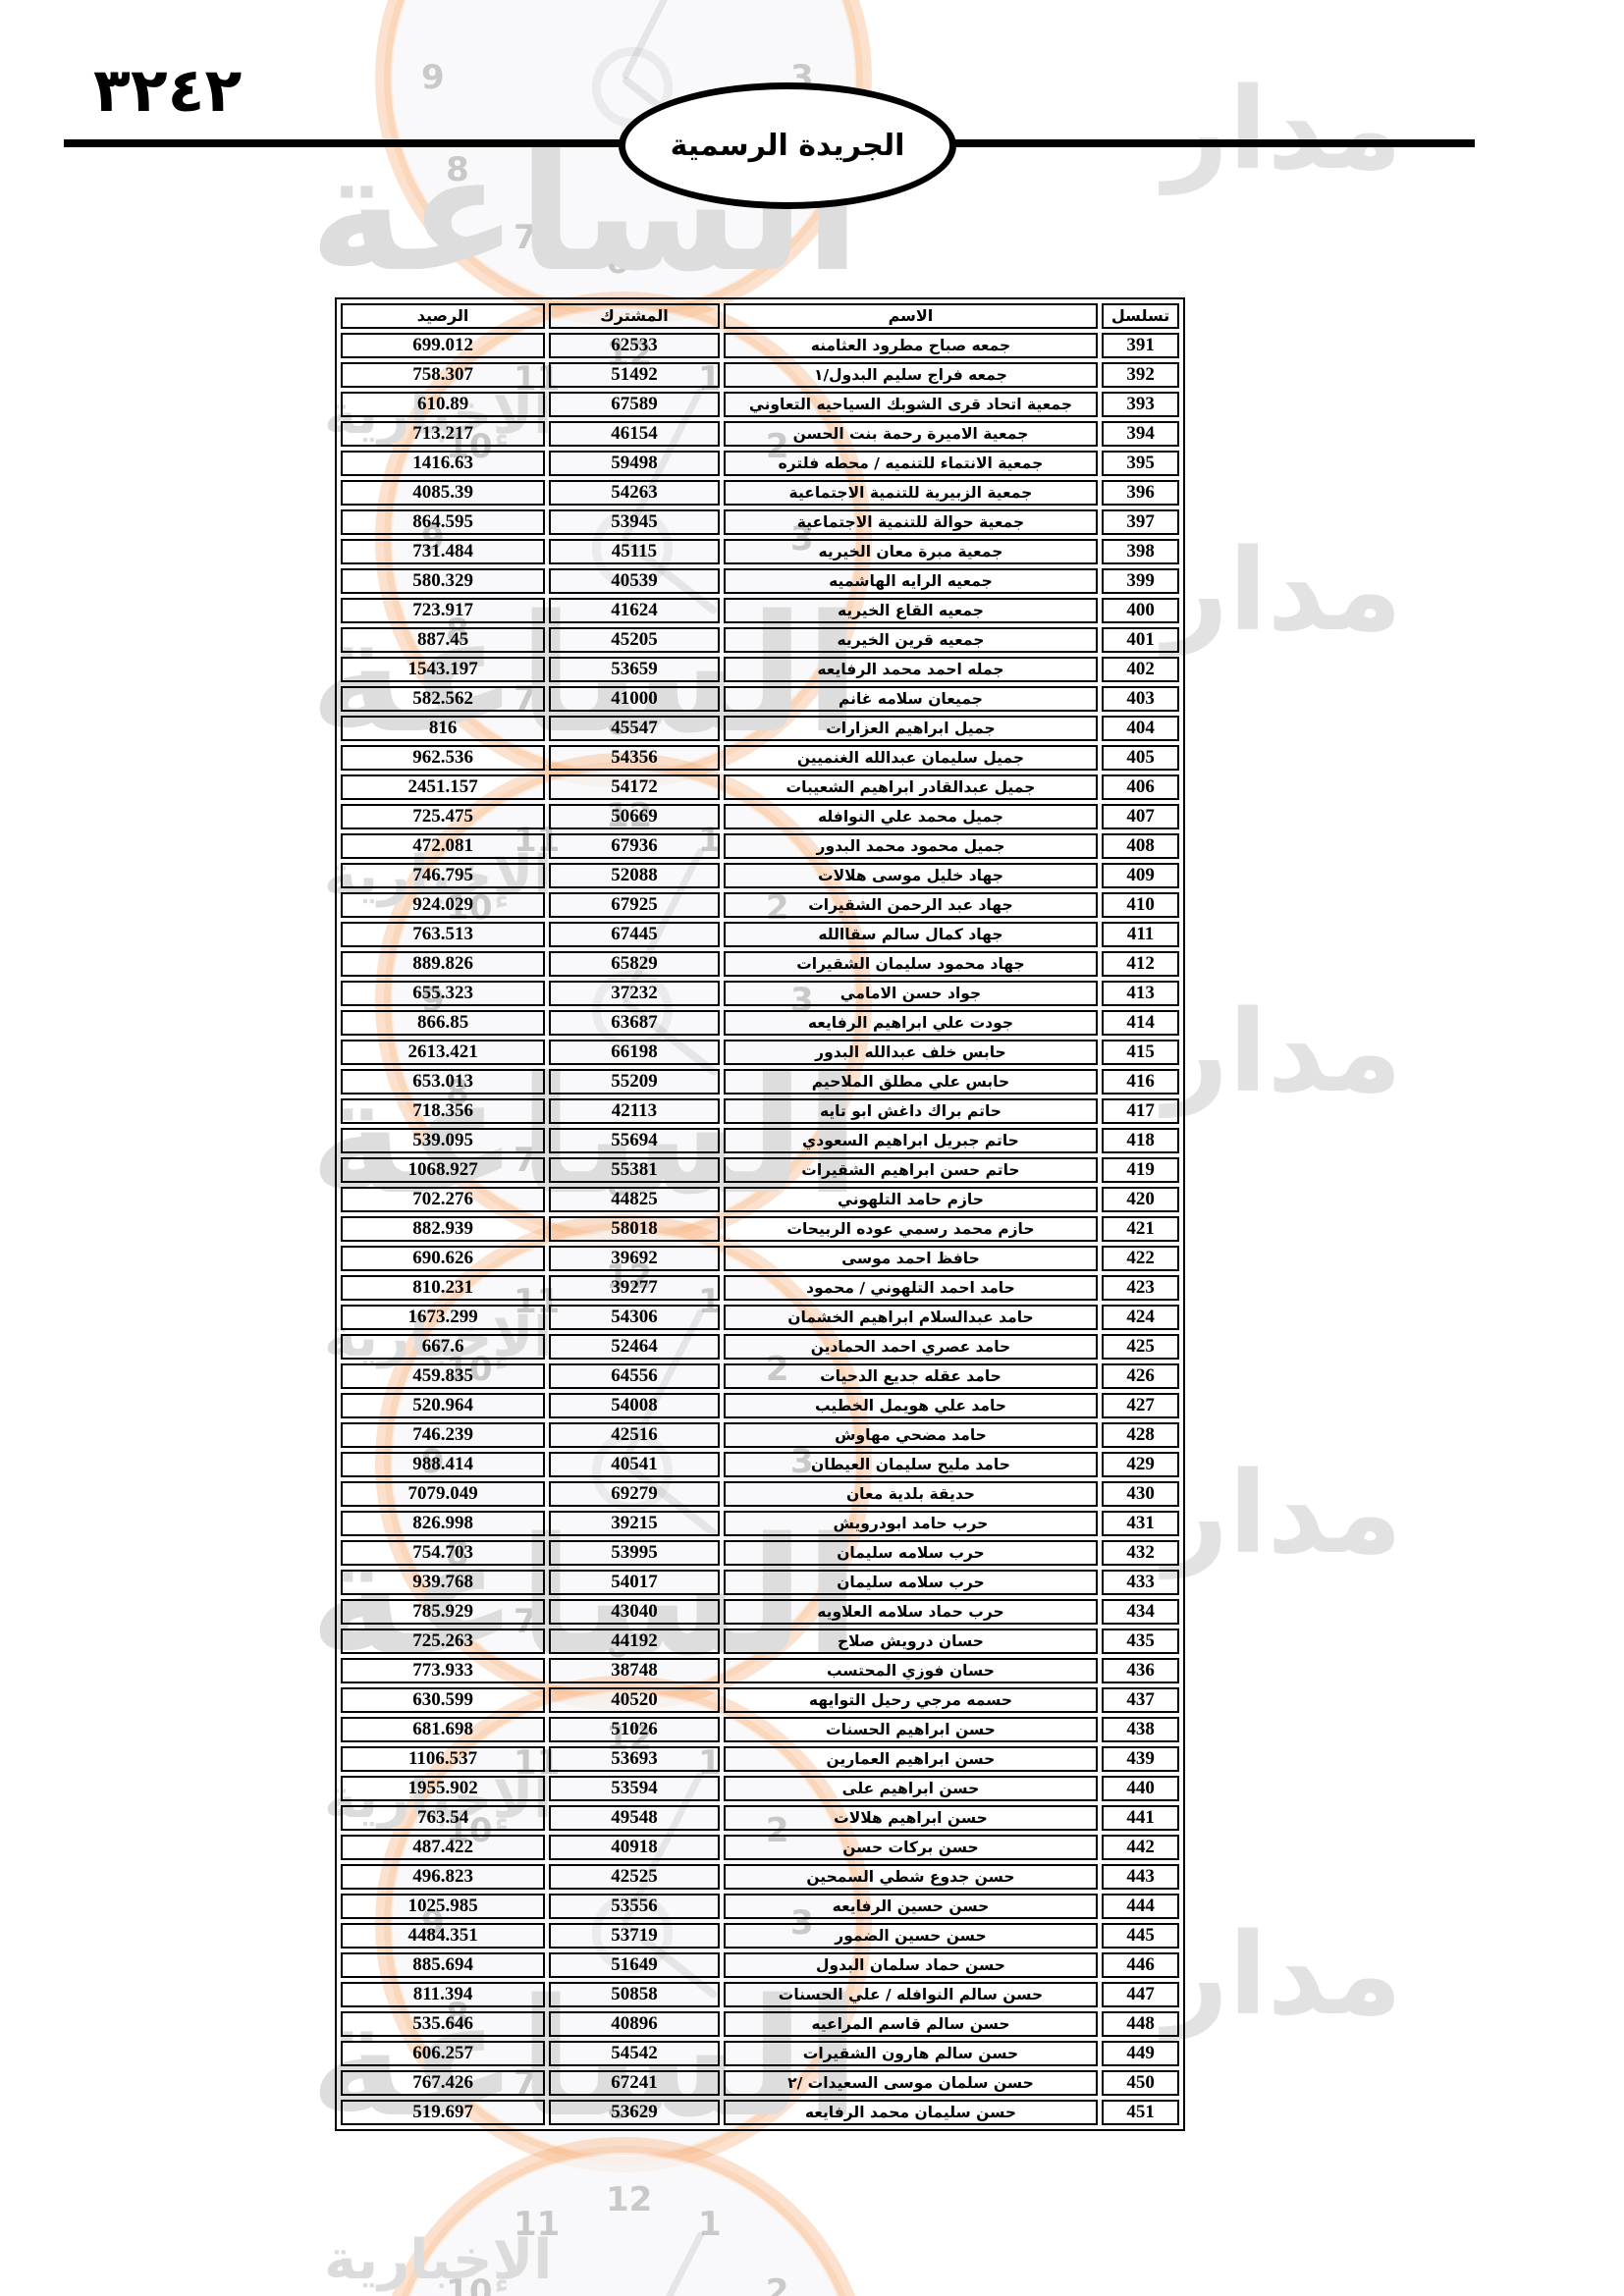 The width and height of the screenshot is (1624, 2296). What do you see at coordinates (634, 1318) in the screenshot?
I see `cell-subscriber: 54306` at bounding box center [634, 1318].